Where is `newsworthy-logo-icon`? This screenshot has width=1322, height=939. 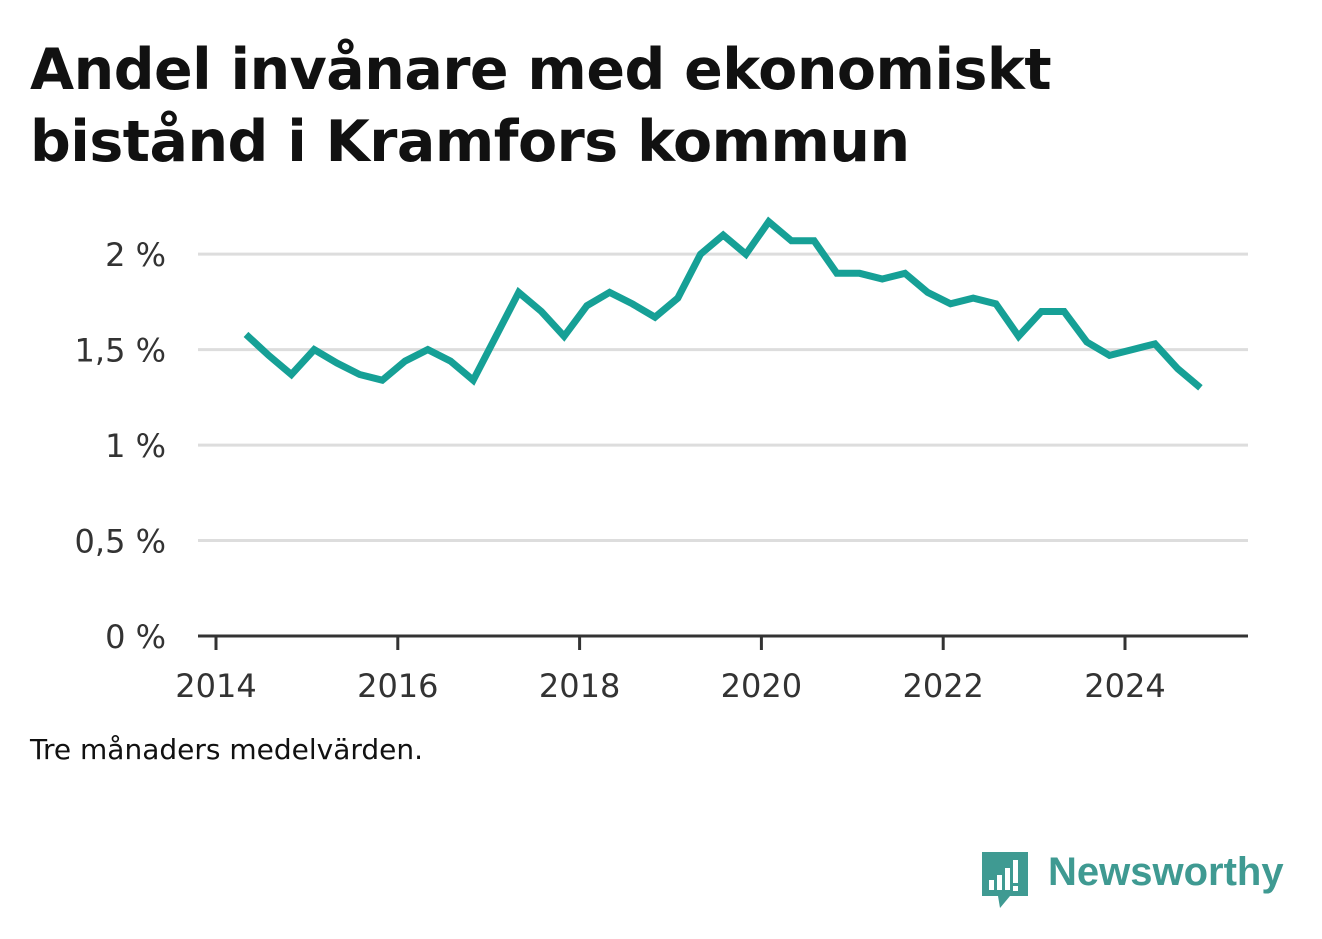
newsworthy-logo-icon is located at coordinates (1005, 880).